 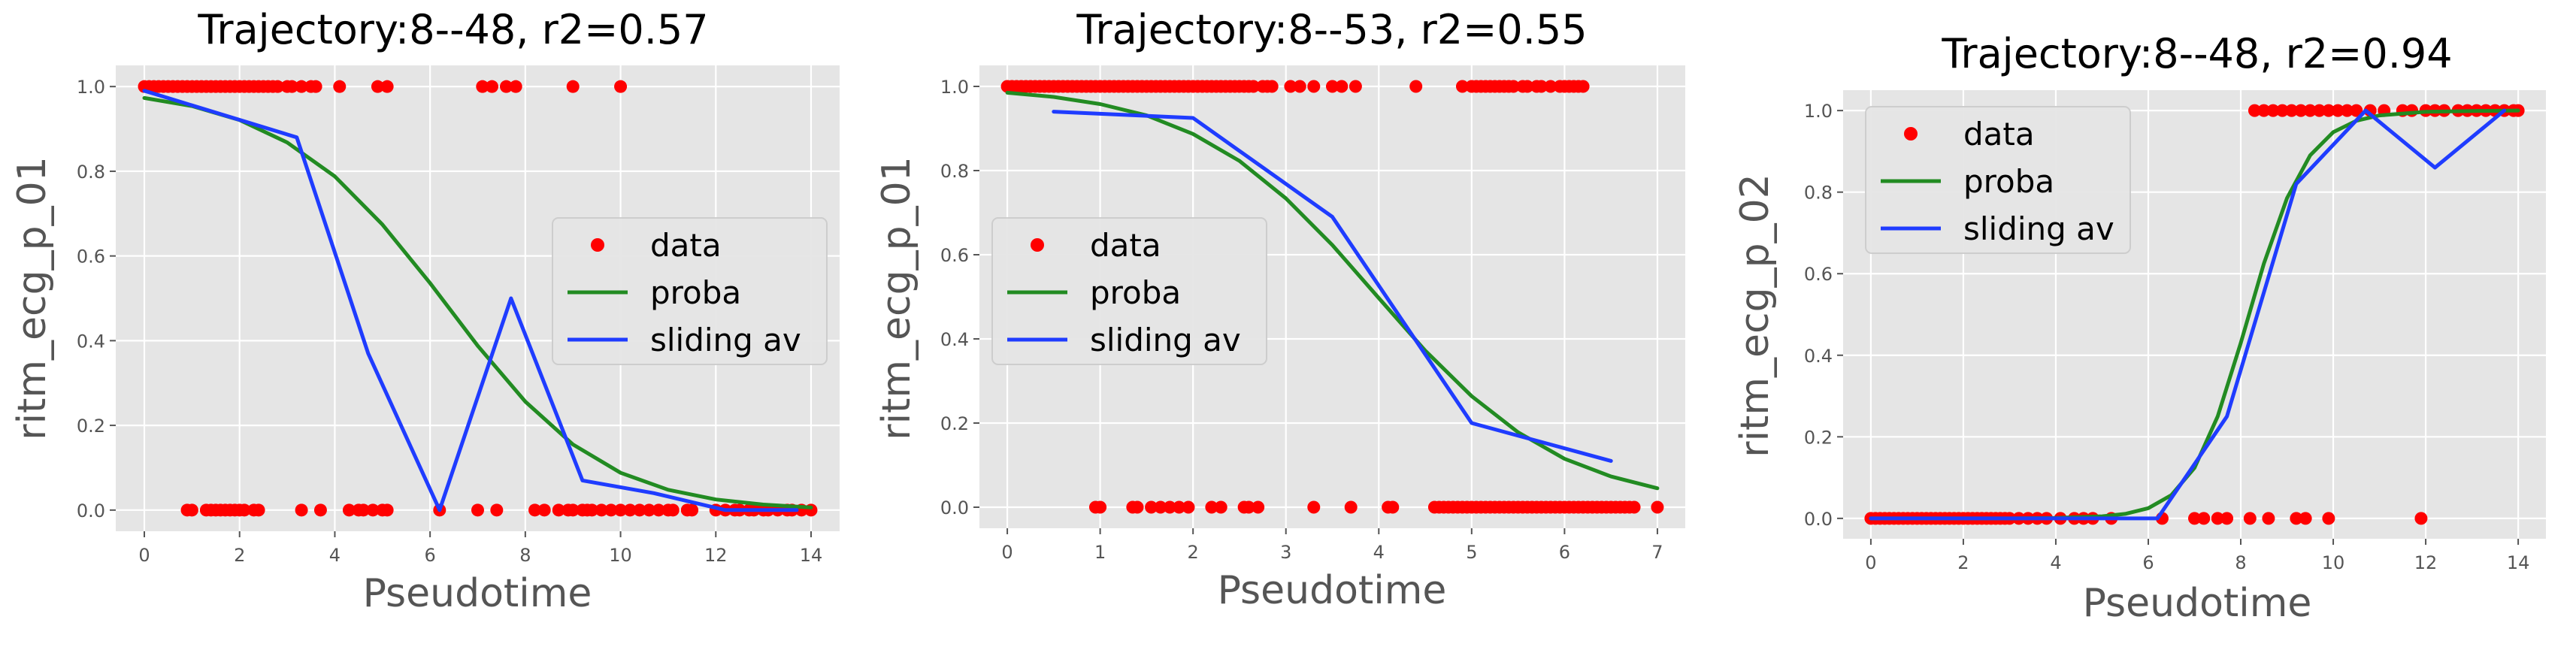 What do you see at coordinates (954, 340) in the screenshot?
I see `y-tick-label: 0.4` at bounding box center [954, 340].